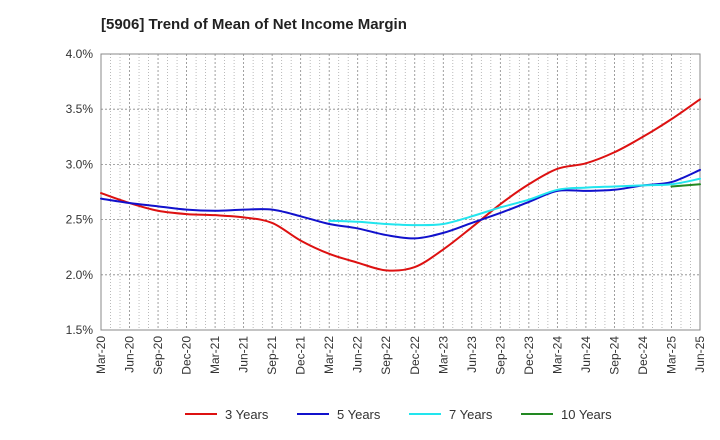 Image resolution: width=720 pixels, height=440 pixels. Describe the element at coordinates (514, 202) in the screenshot. I see `series-line-7-years` at that location.